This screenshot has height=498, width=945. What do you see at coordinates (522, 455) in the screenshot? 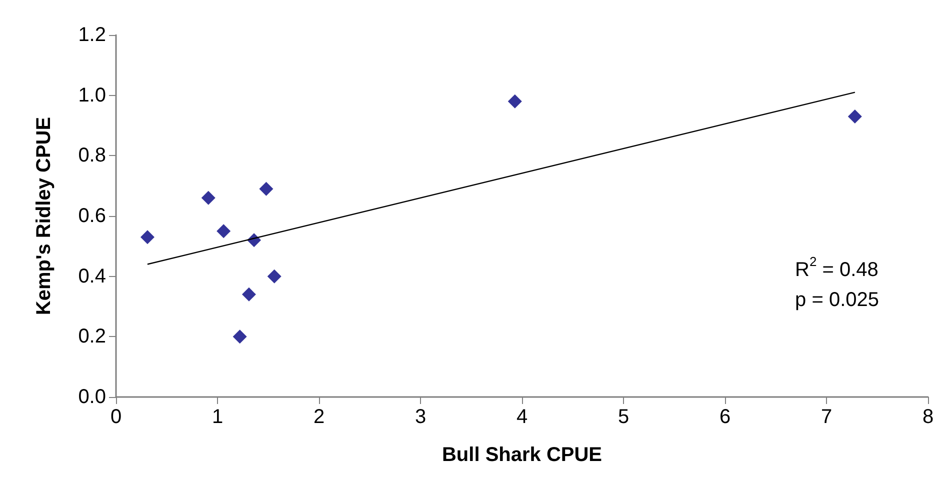
I see `x-axis-title: Bull Shark CPUE` at bounding box center [522, 455].